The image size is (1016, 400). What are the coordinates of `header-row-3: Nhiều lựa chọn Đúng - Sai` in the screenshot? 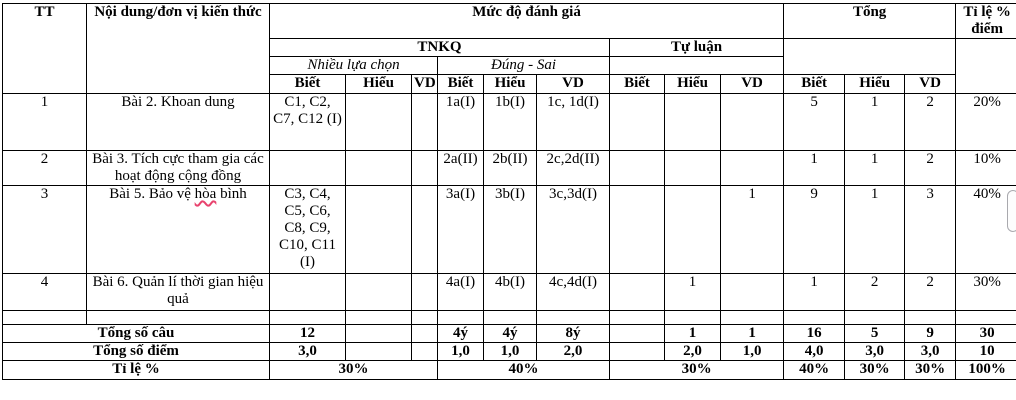 It's located at (509, 65).